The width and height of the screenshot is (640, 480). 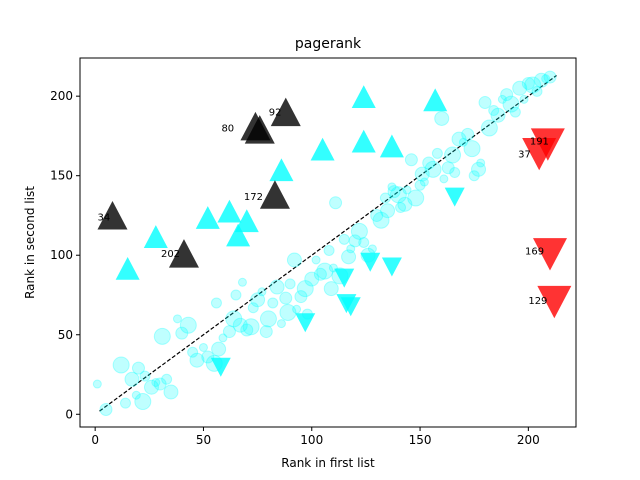 I want to click on point-label: 37, so click(x=524, y=154).